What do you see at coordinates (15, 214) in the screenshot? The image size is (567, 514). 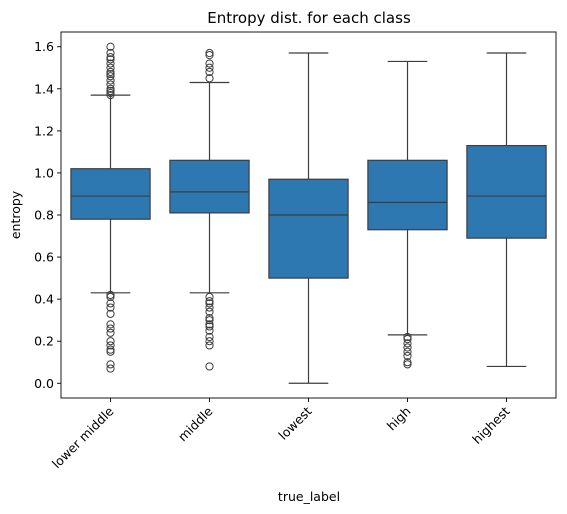 I see `y-axis-label: entropy` at bounding box center [15, 214].